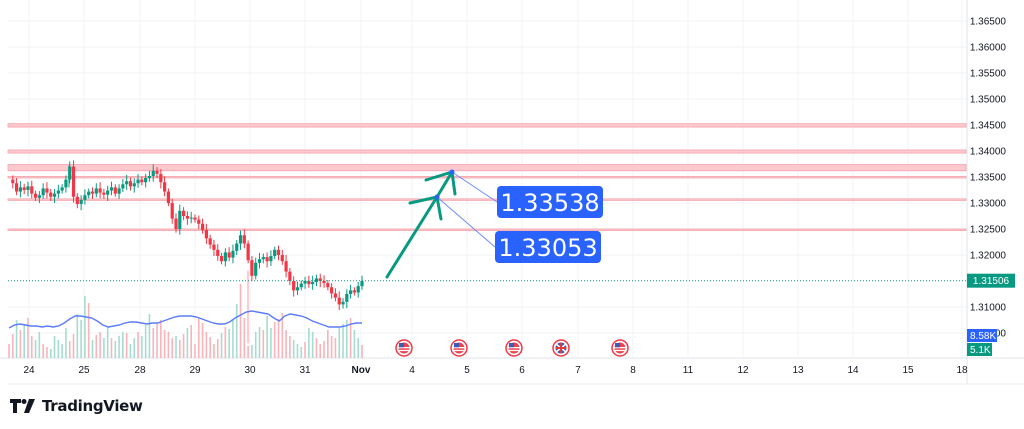 This screenshot has width=1024, height=429. I want to click on time-tick-label: 4, so click(412, 370).